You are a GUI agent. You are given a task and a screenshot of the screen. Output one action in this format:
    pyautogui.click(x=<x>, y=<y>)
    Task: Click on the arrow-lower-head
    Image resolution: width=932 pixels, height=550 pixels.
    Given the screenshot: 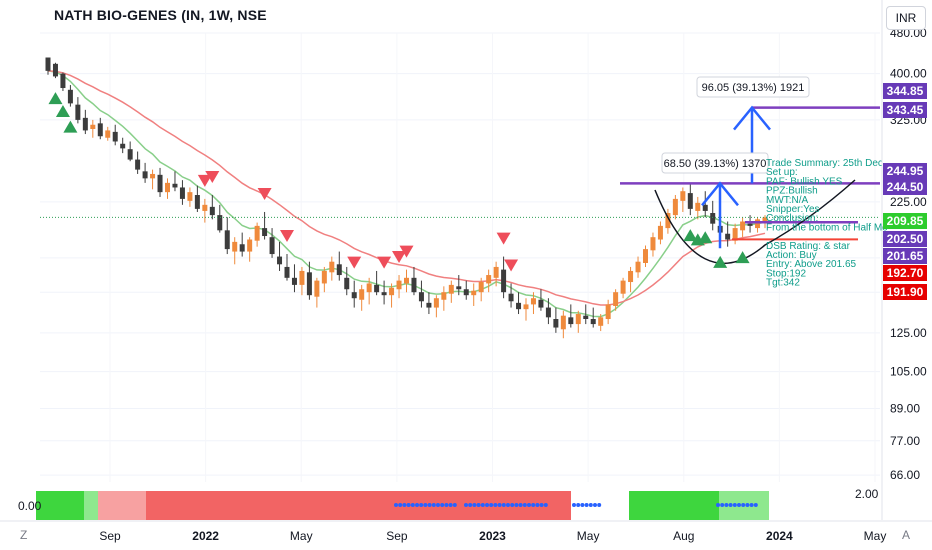 What is the action you would take?
    pyautogui.click(x=720, y=194)
    